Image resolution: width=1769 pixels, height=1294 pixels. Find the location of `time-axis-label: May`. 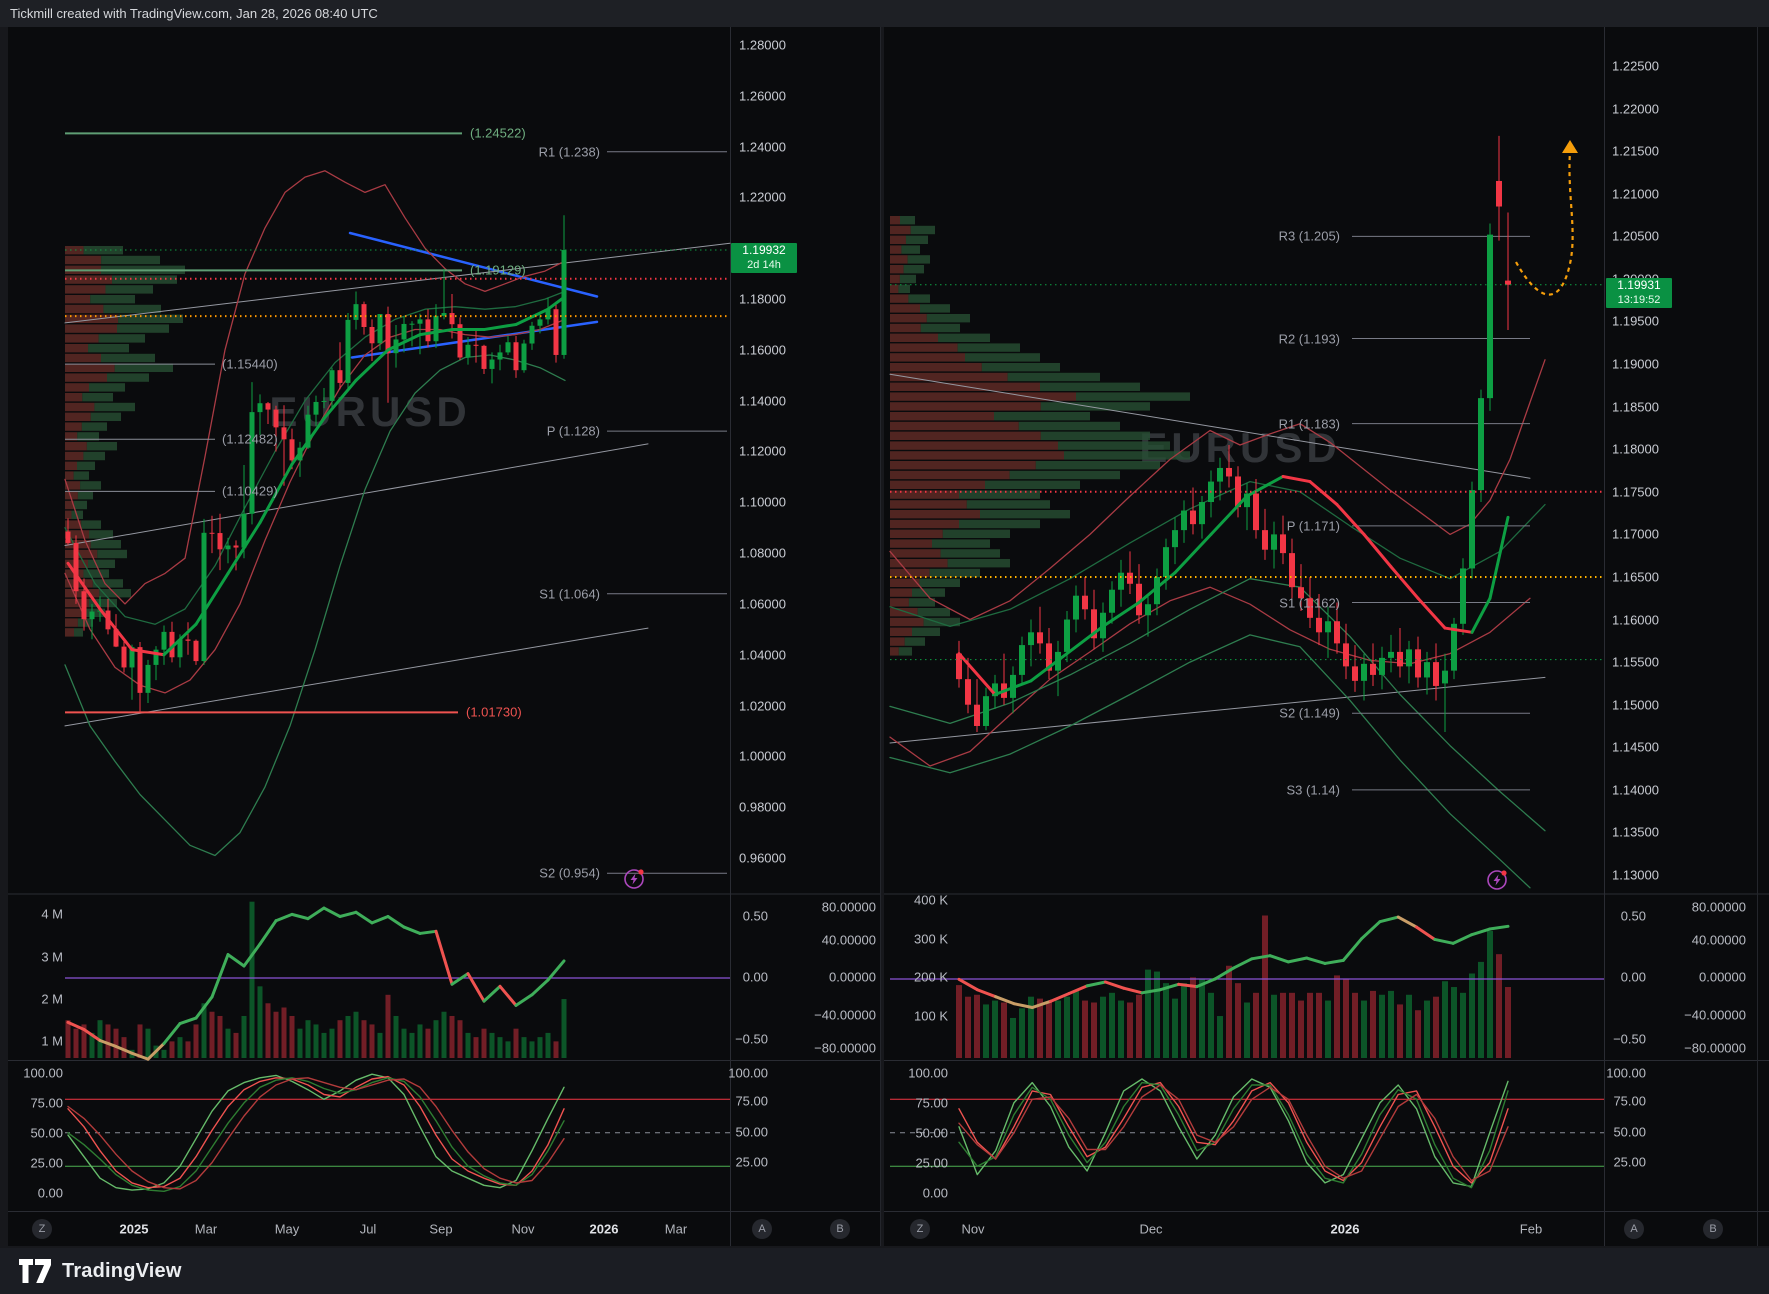

time-axis-label: May is located at coordinates (287, 1229).